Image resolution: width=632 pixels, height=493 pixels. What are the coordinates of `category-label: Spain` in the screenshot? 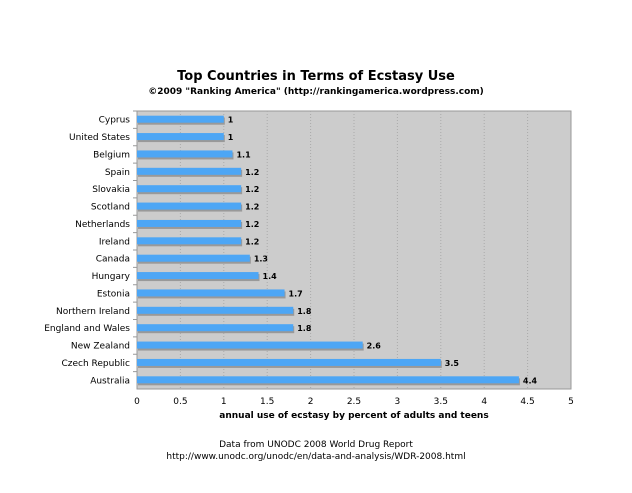 It's located at (117, 173).